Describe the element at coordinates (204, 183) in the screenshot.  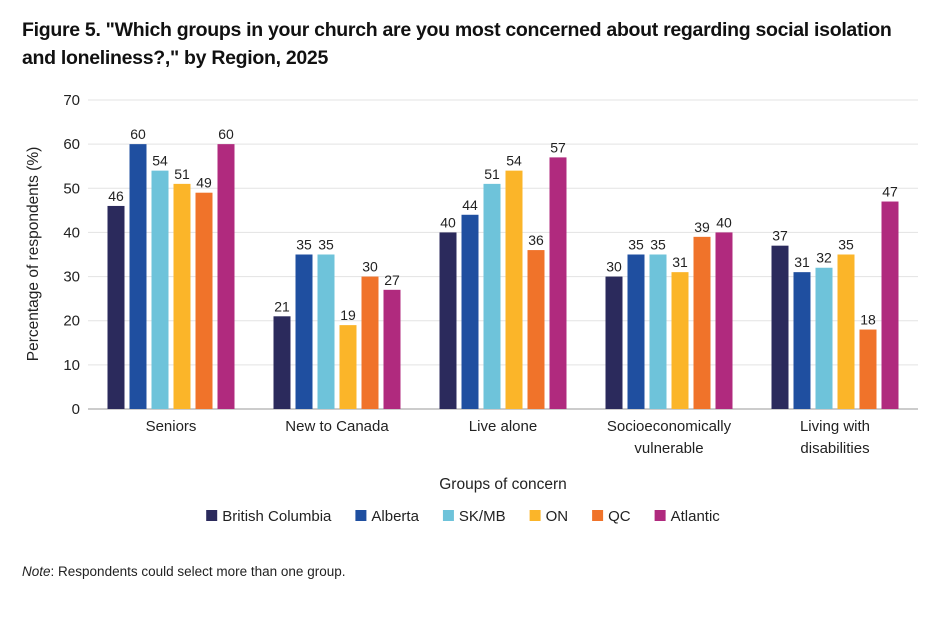
I see `bar-value-label: 49` at that location.